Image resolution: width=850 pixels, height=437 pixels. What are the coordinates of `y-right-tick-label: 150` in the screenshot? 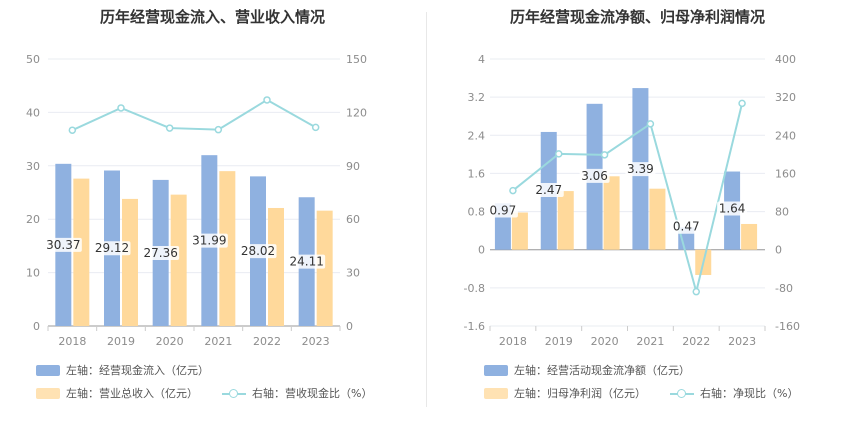 It's located at (356, 59).